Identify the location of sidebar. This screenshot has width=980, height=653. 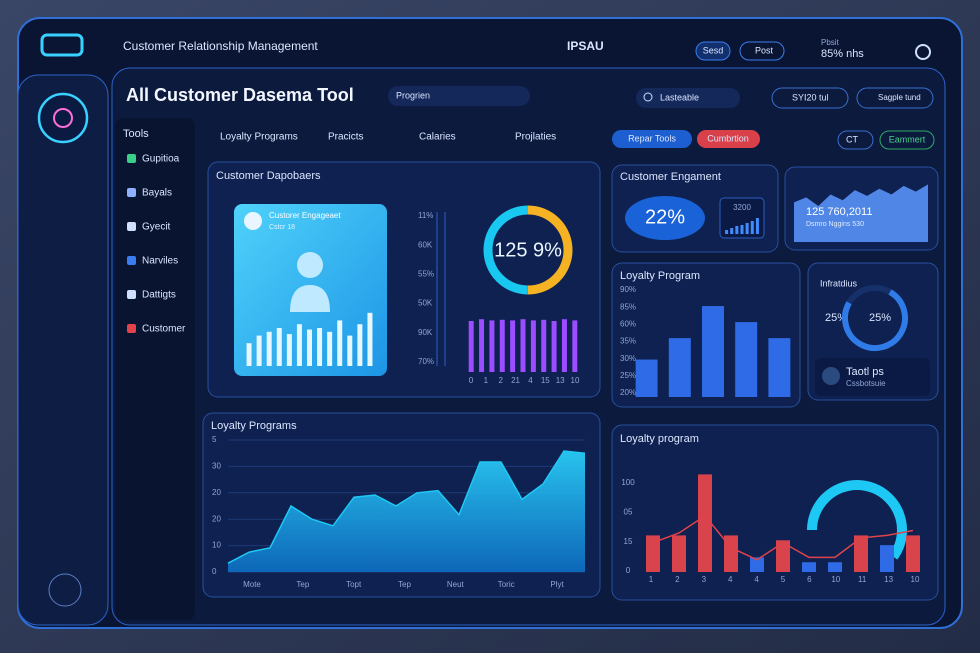
(155, 369).